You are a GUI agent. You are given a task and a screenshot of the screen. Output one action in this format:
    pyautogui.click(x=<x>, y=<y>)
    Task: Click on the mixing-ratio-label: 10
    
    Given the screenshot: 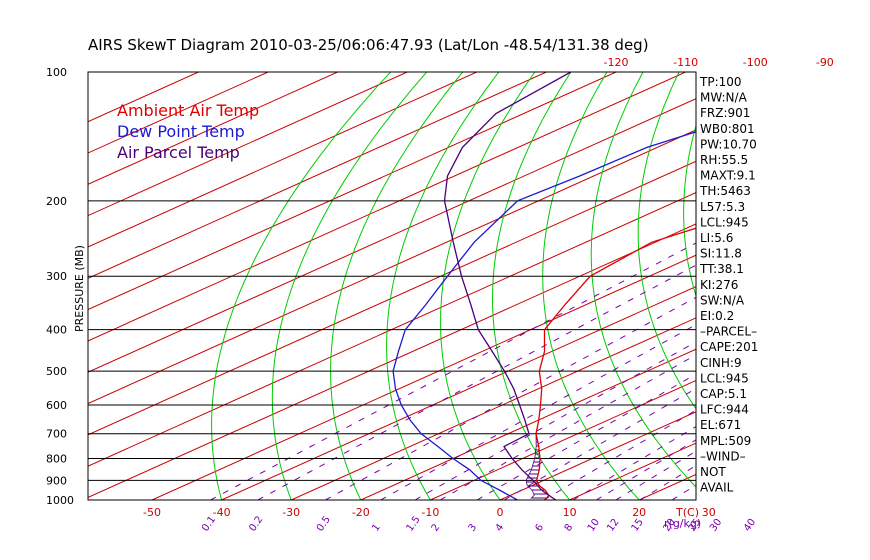 What is the action you would take?
    pyautogui.click(x=594, y=525)
    